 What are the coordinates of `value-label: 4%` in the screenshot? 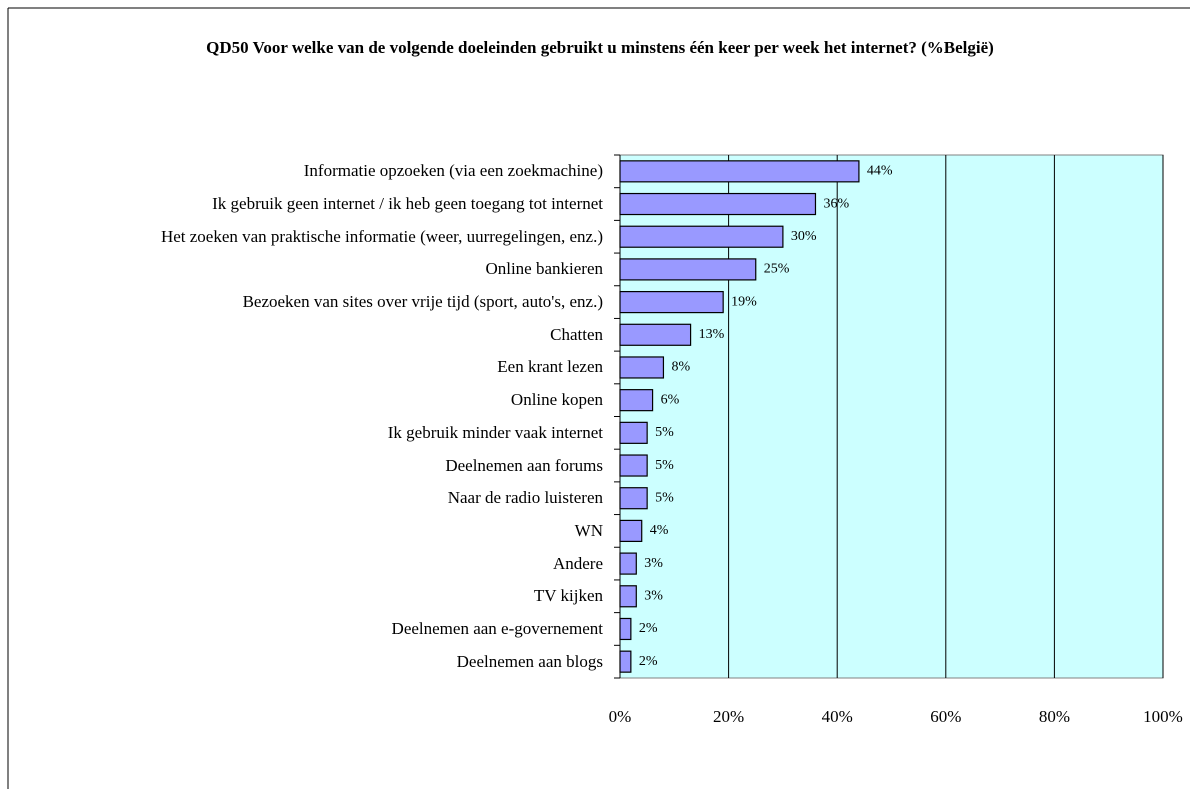 It's located at (659, 530).